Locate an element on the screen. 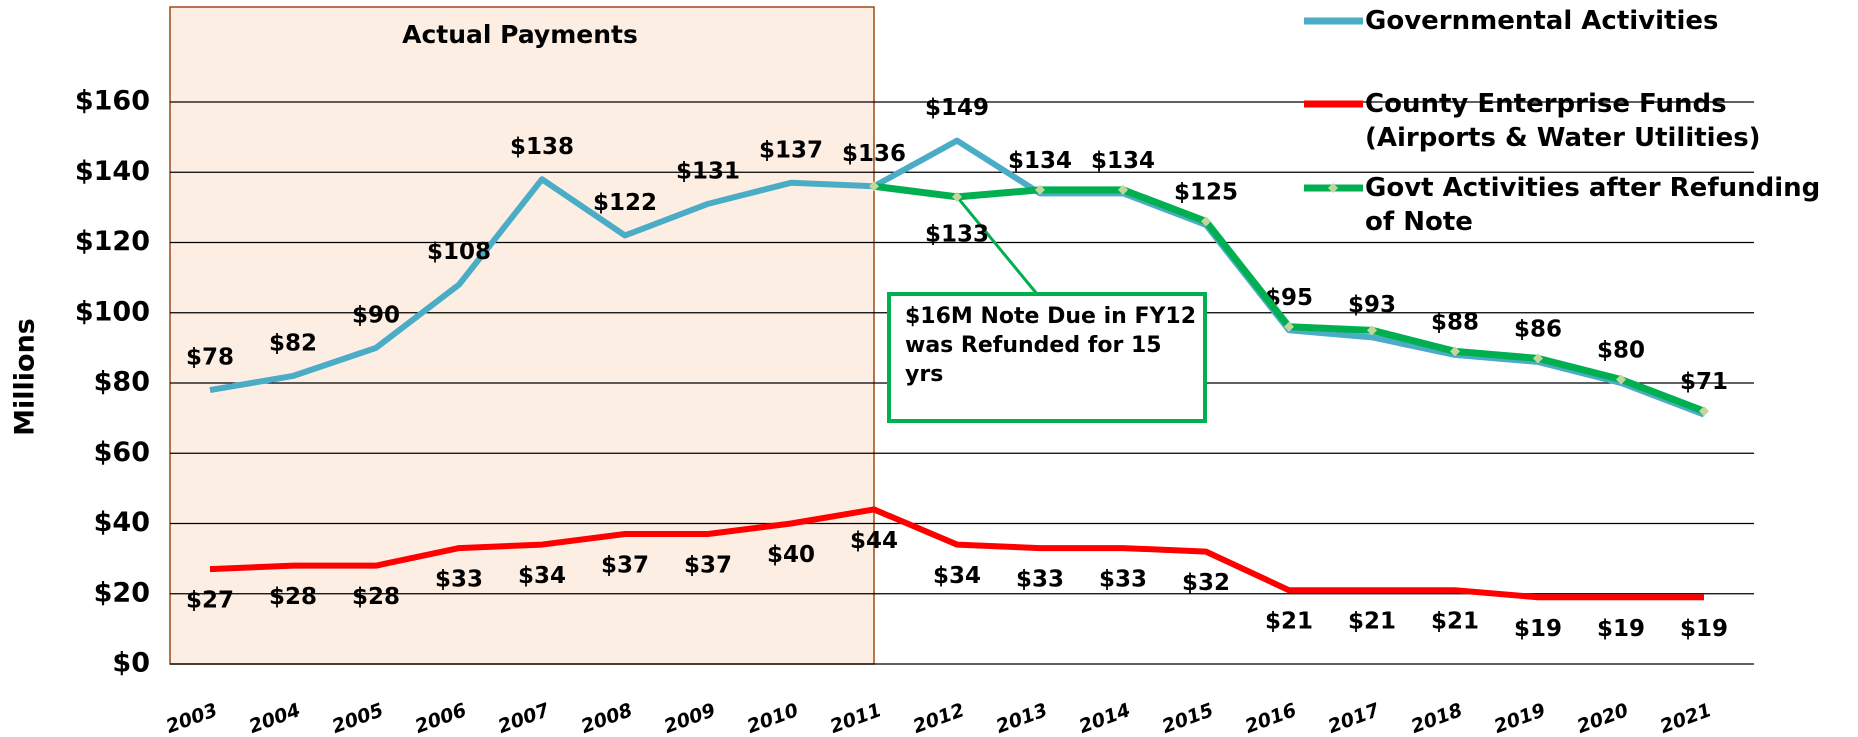  data-label: $125 is located at coordinates (1206, 192).